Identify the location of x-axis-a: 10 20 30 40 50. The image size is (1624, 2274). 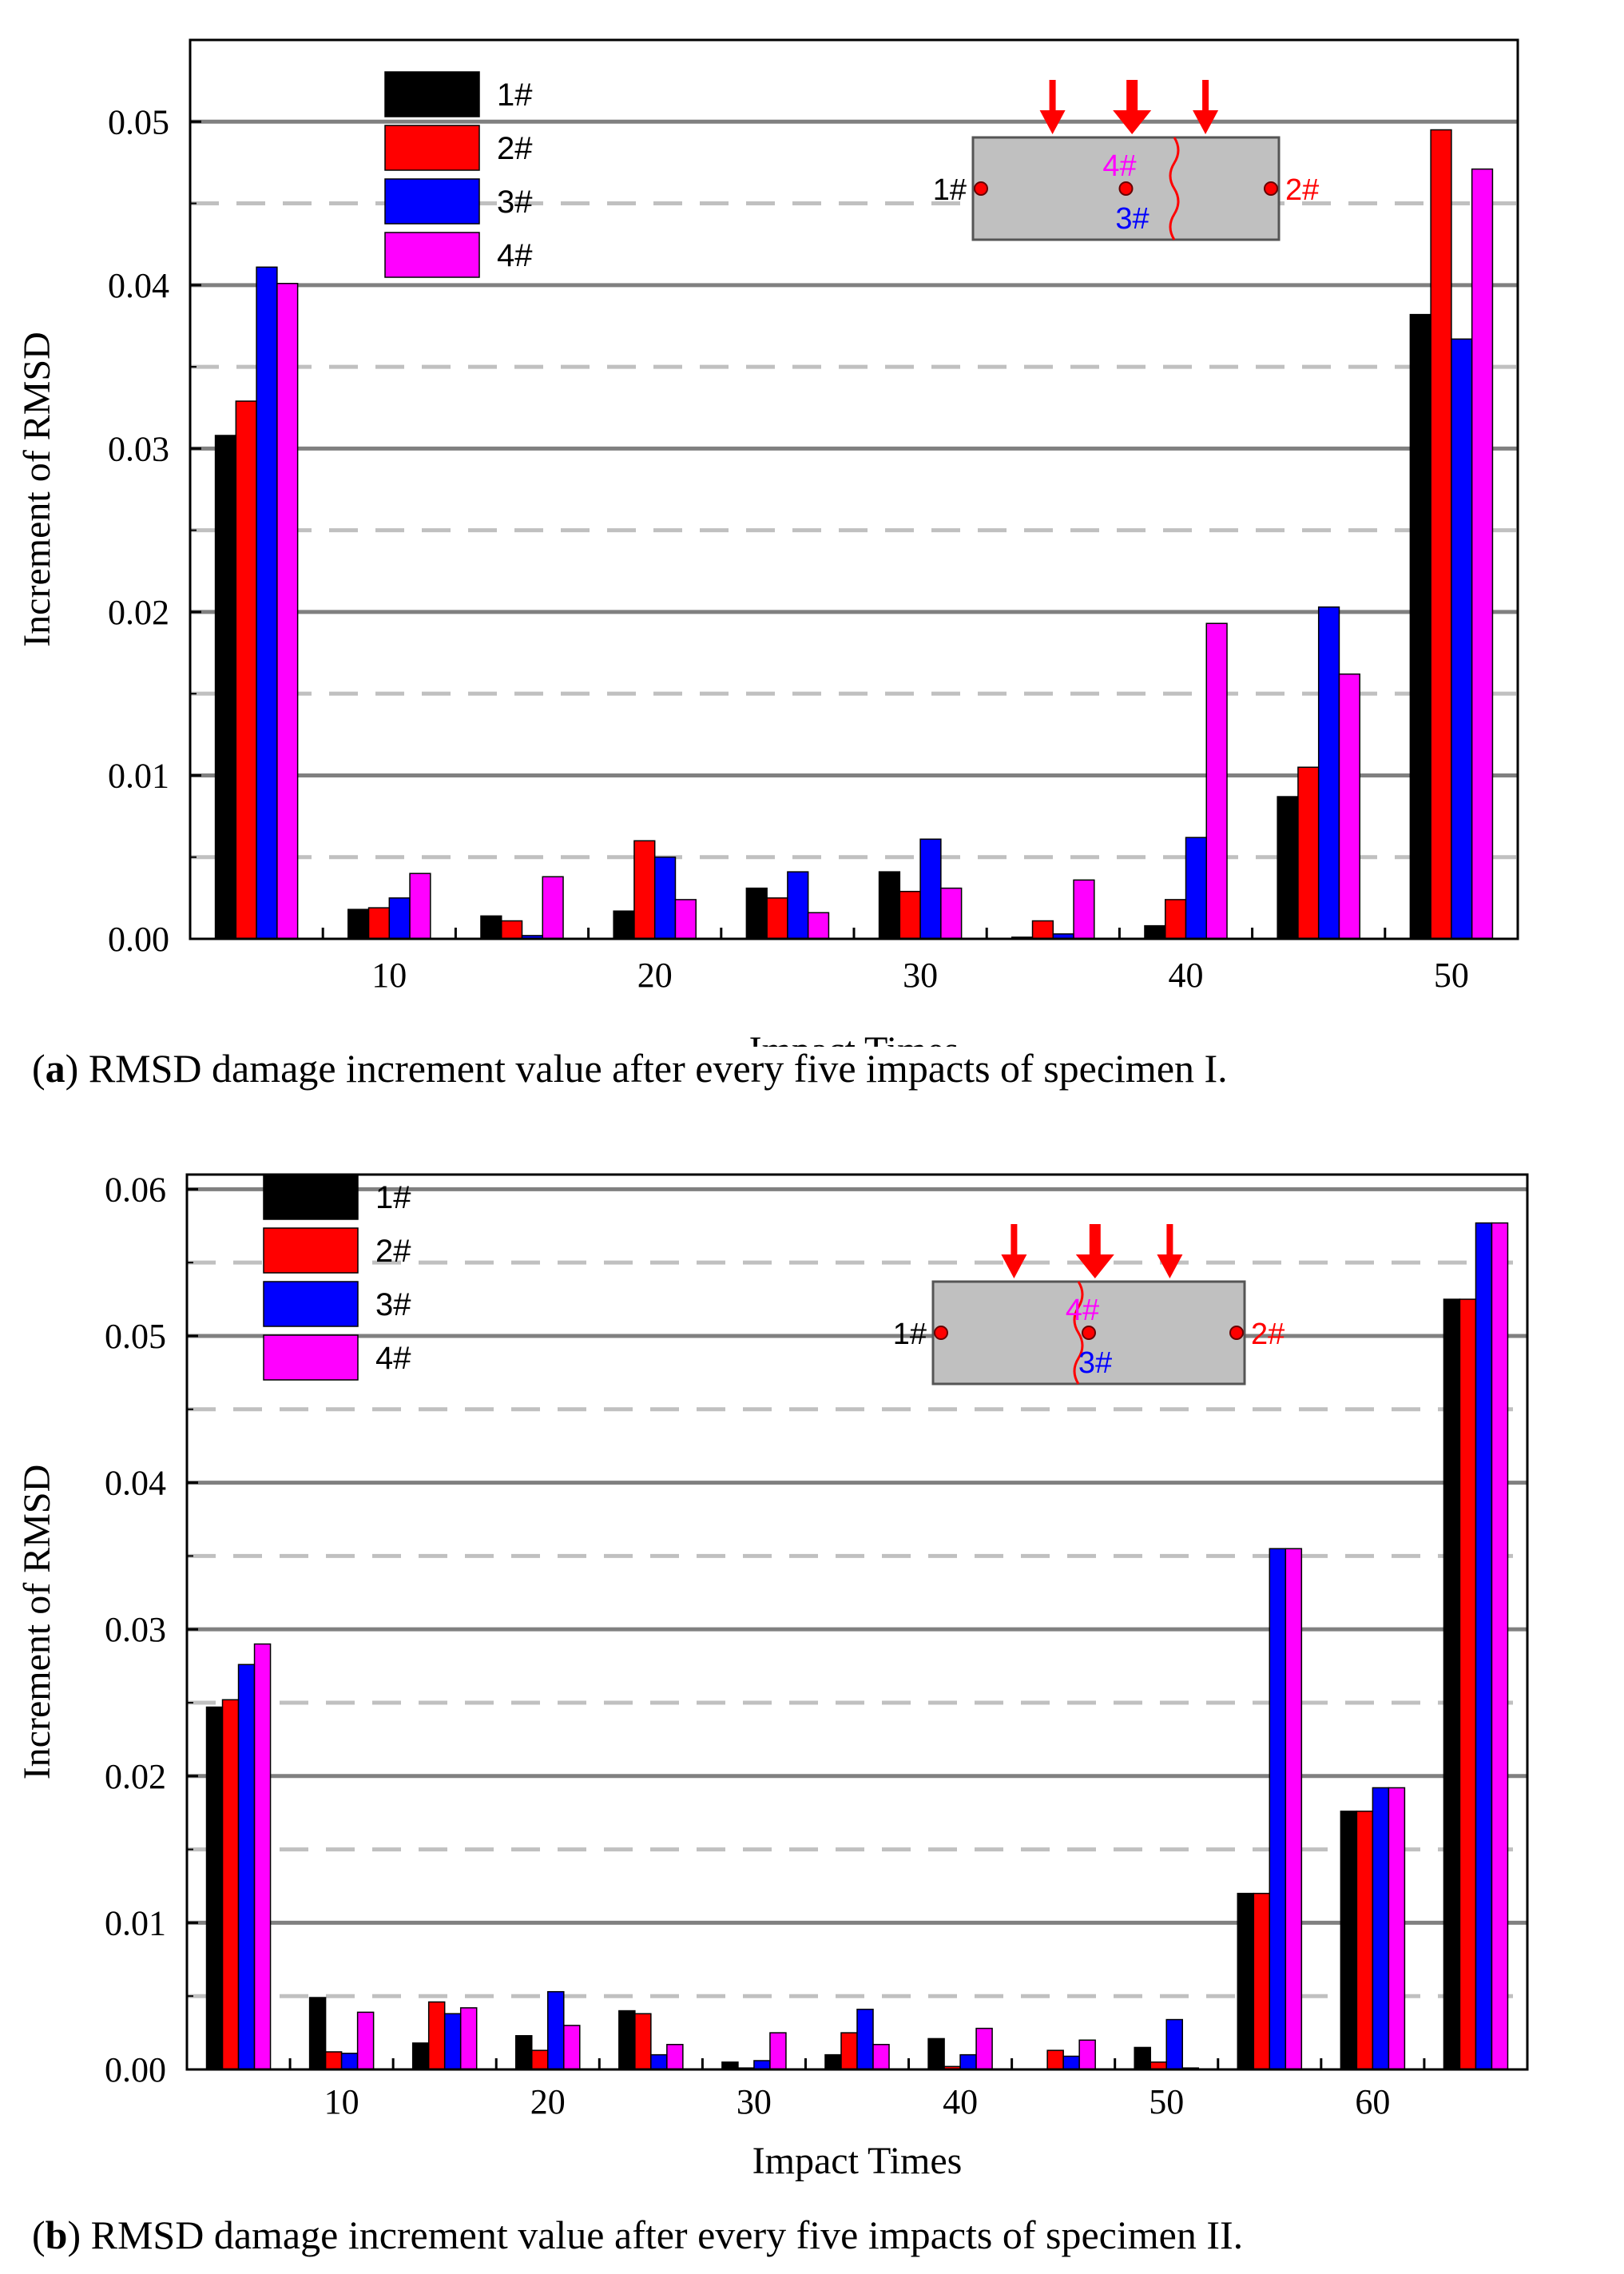
(854, 961).